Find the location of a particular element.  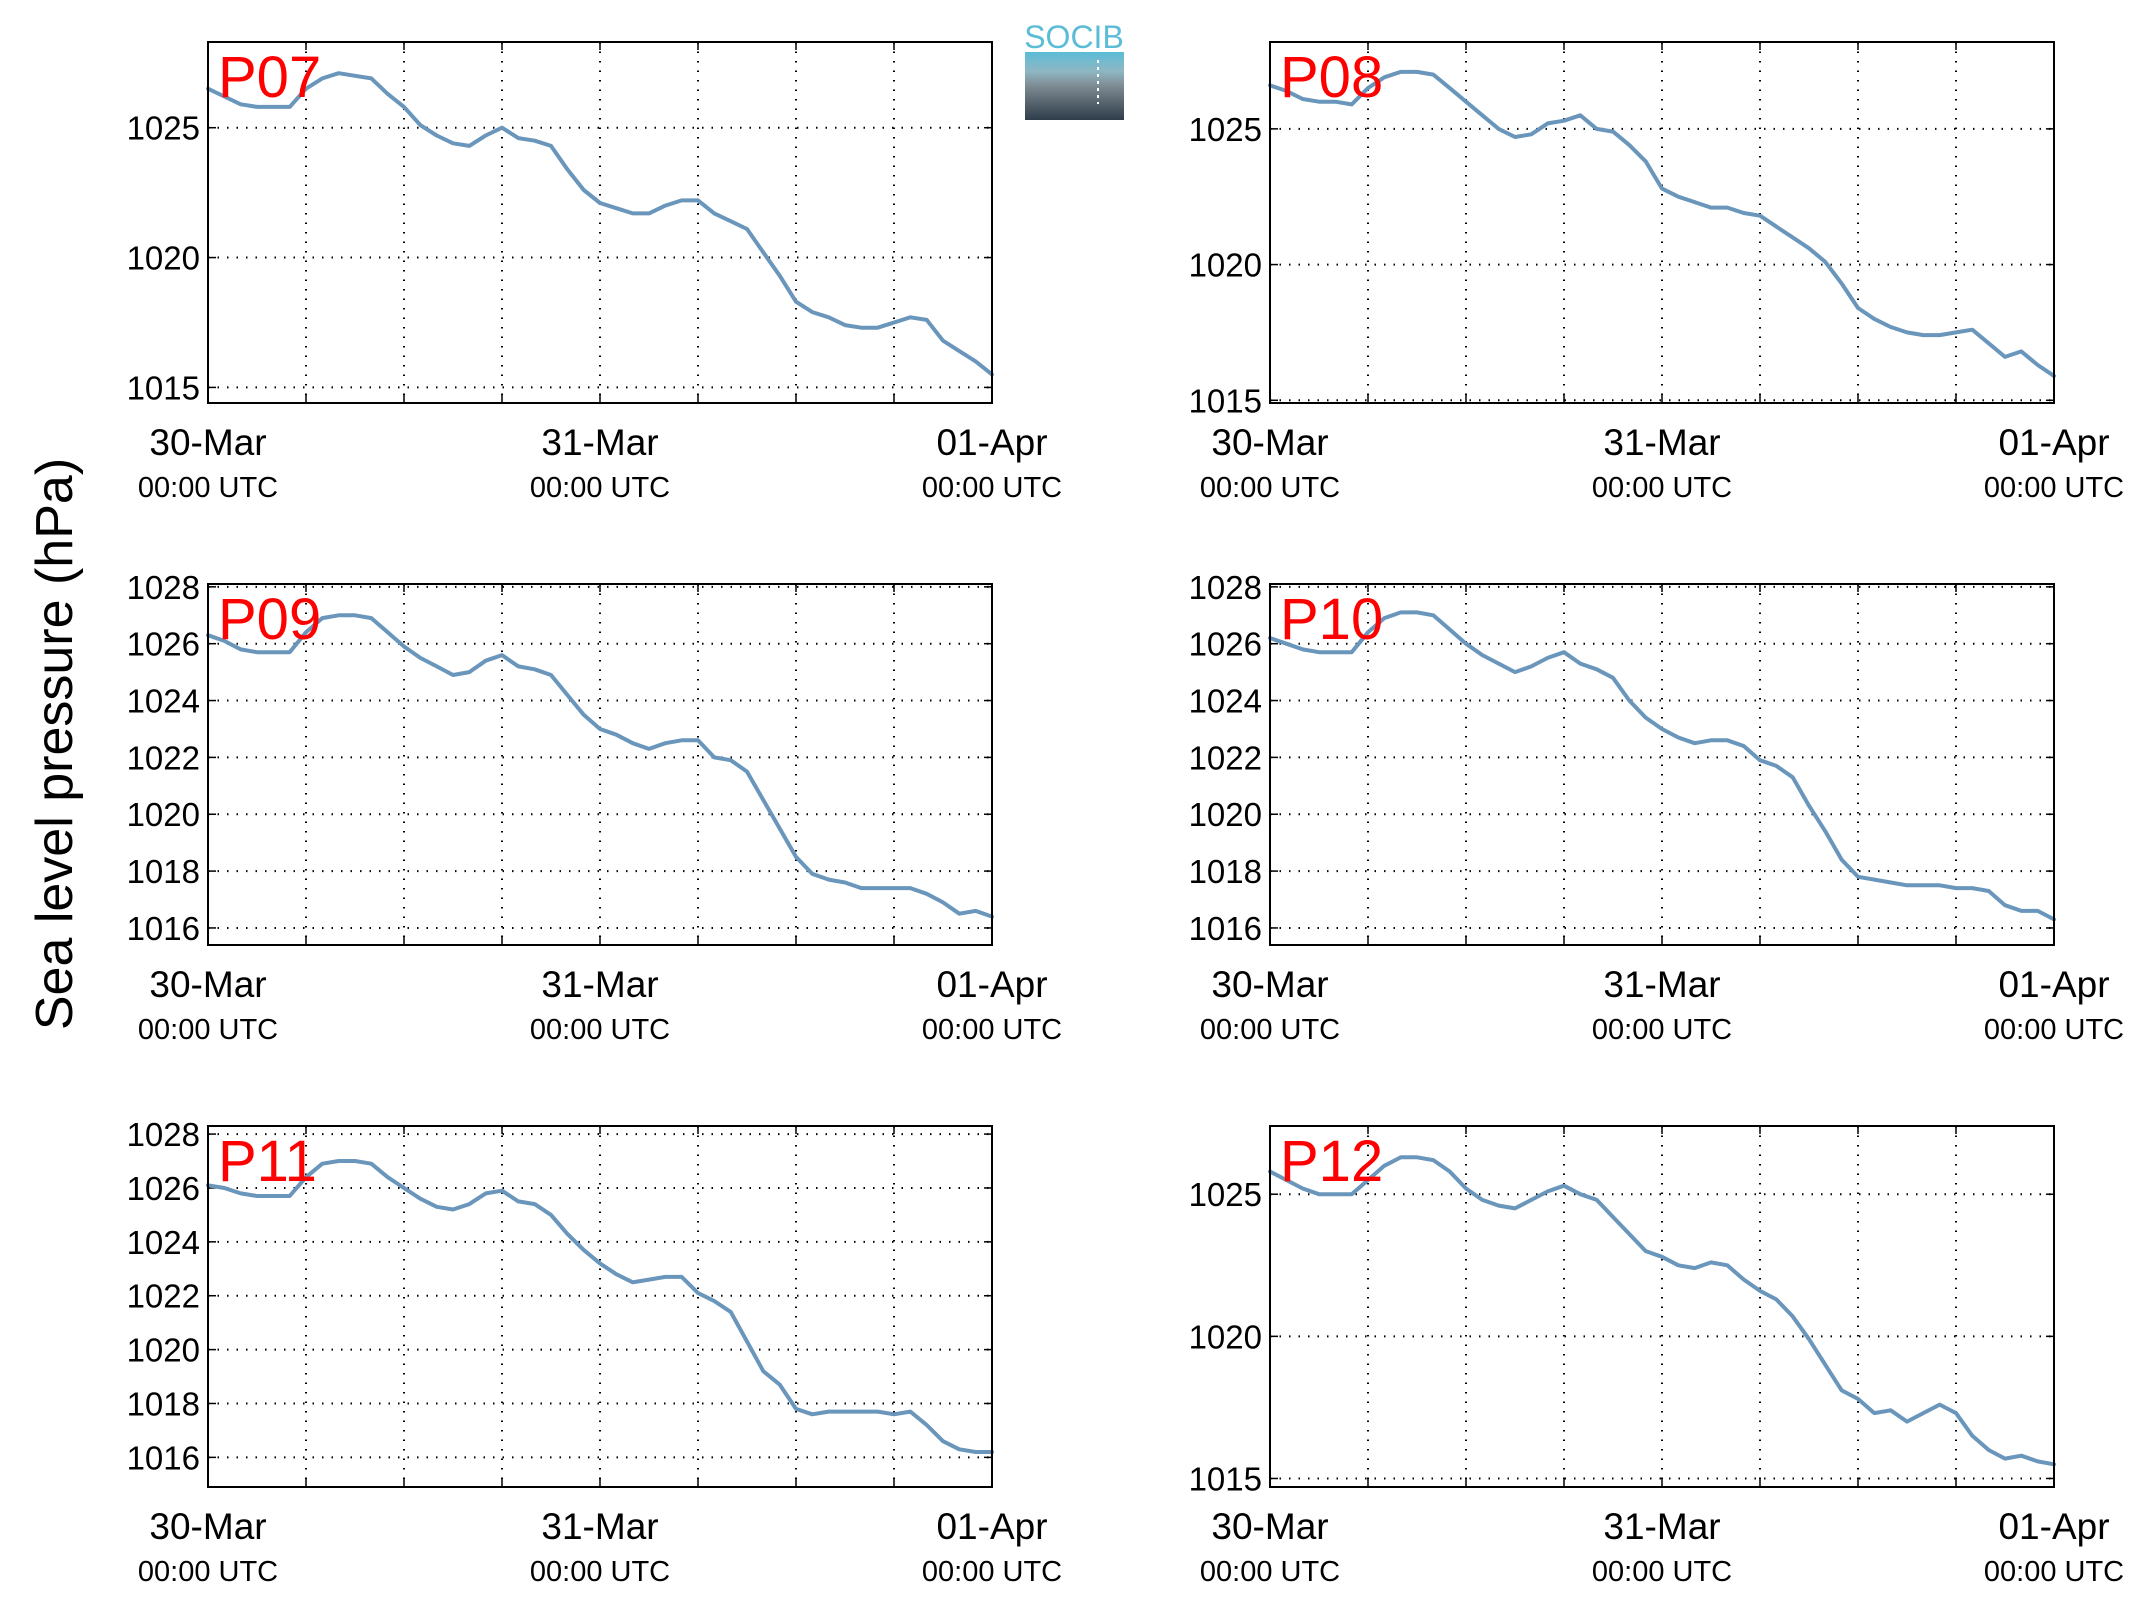

socib-logo-mark is located at coordinates (1074, 86).